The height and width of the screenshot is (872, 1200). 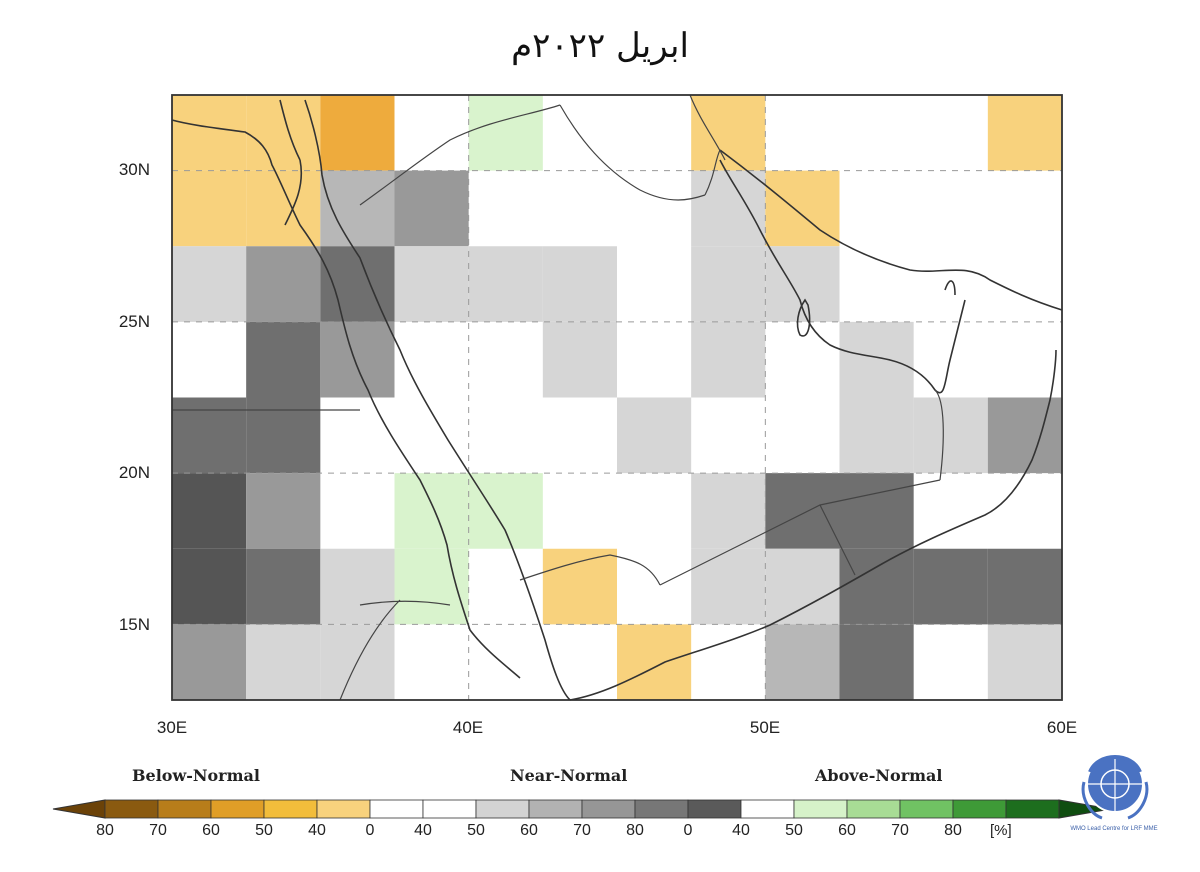 What do you see at coordinates (468, 727) in the screenshot?
I see `lon-label-40e: 40E` at bounding box center [468, 727].